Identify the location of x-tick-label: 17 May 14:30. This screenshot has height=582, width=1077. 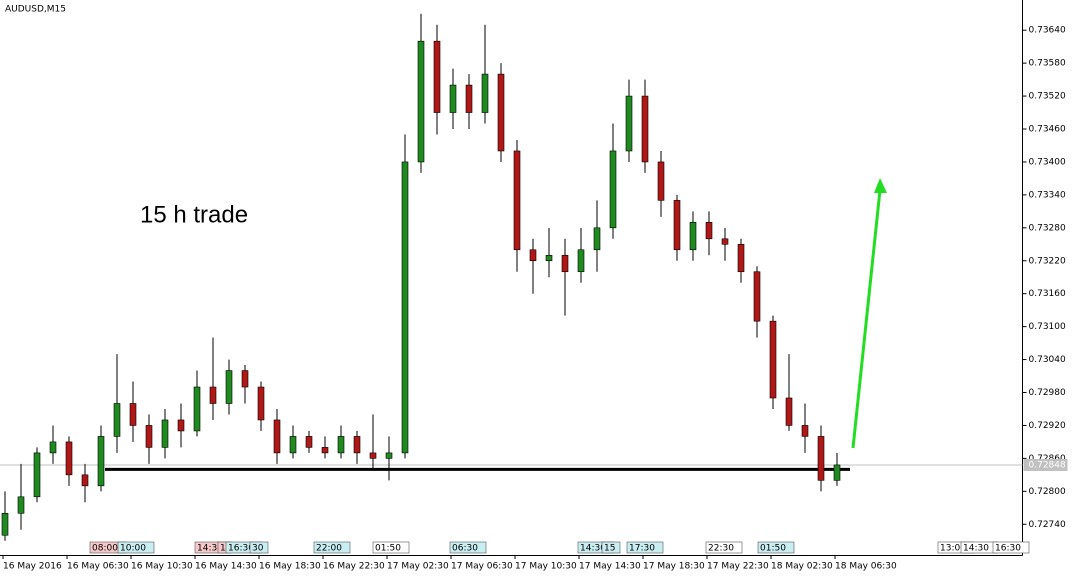
(610, 567).